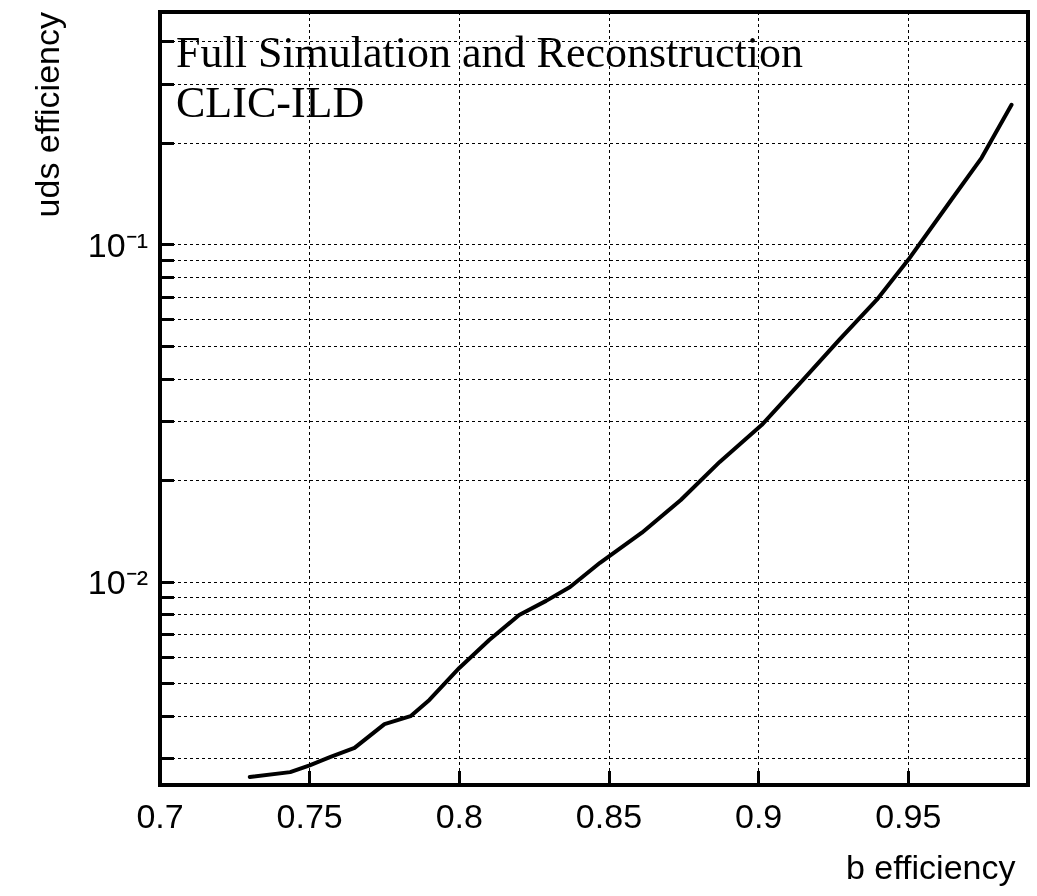 Image resolution: width=1037 pixels, height=896 pixels. What do you see at coordinates (758, 816) in the screenshot?
I see `x-tick-label: 0.9` at bounding box center [758, 816].